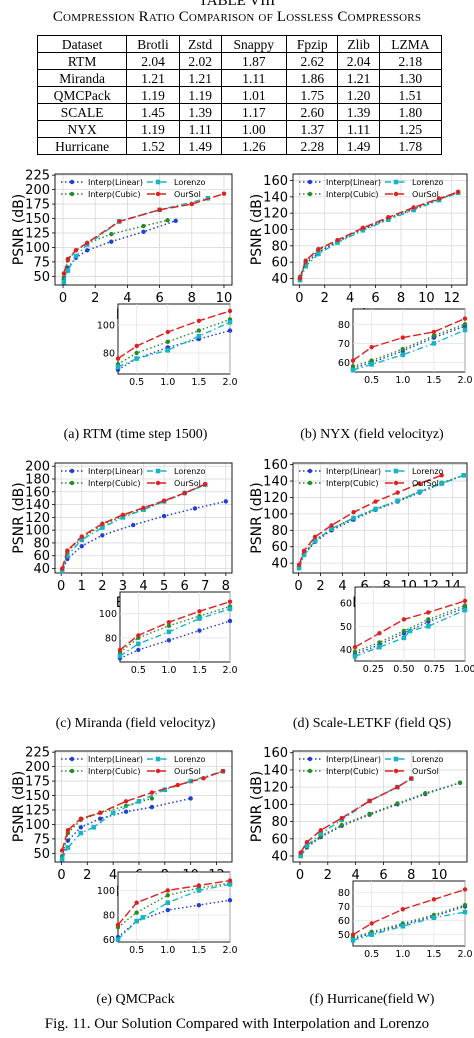 The image size is (474, 1038). Describe the element at coordinates (371, 380) in the screenshot. I see `inset-x-tick-label: 0.5` at that location.